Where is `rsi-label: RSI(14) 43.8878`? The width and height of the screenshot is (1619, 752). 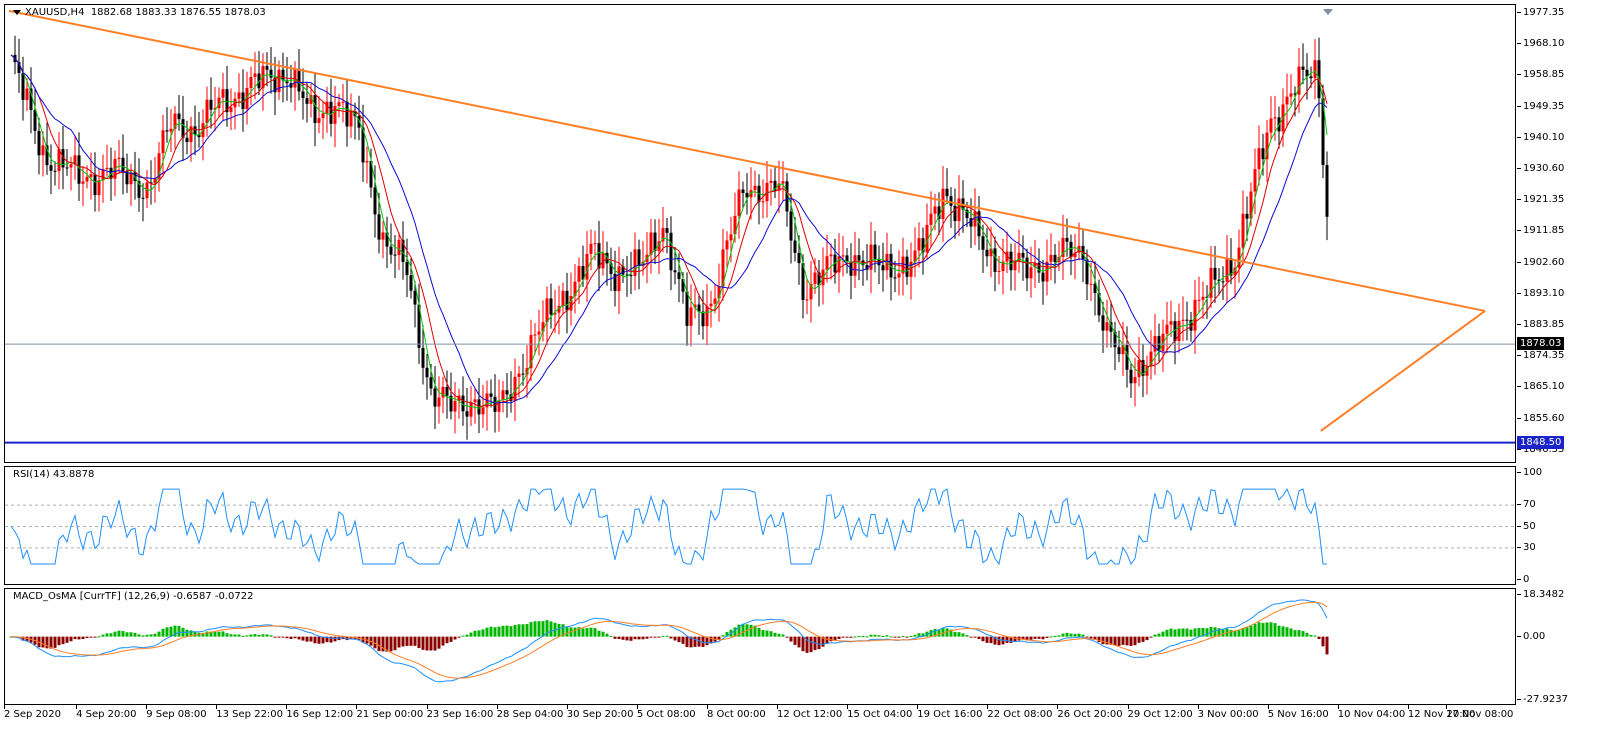 rsi-label: RSI(14) 43.8878 is located at coordinates (54, 474).